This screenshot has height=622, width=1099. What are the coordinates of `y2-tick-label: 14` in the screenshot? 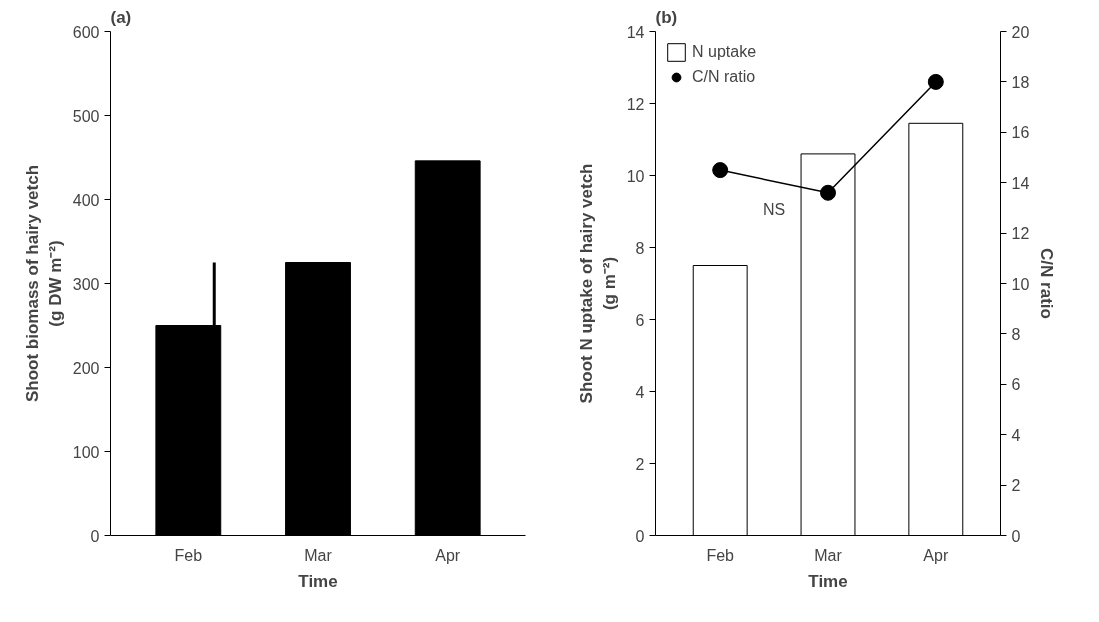 It's located at (1020, 183).